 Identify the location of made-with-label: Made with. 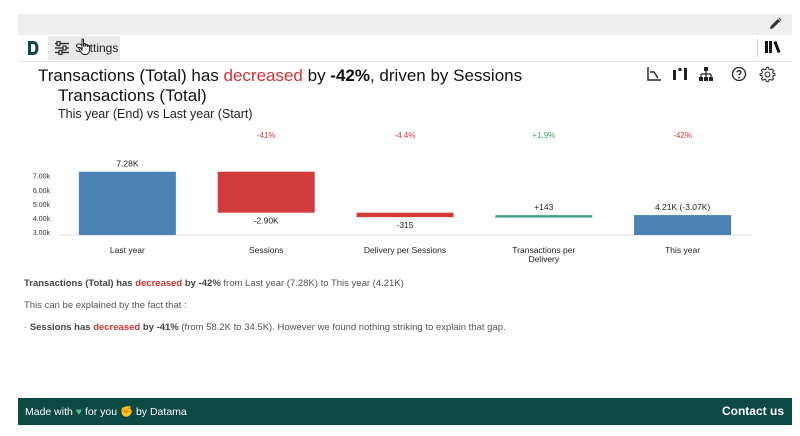
(49, 412).